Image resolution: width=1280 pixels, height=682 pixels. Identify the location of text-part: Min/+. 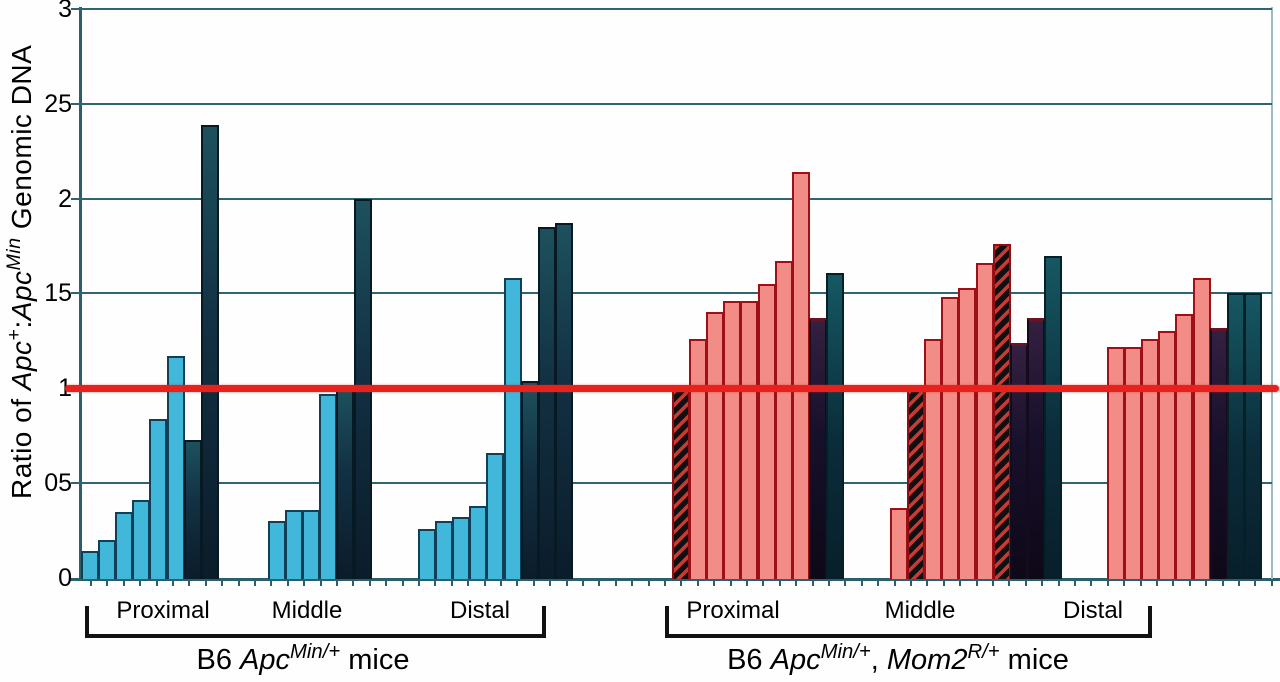
(315, 651).